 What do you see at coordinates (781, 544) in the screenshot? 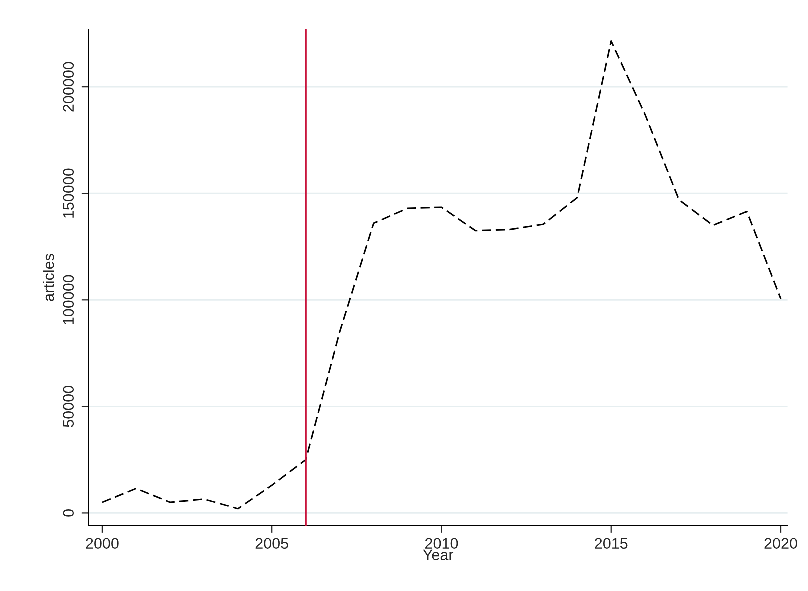
I see `x-tick-label: 2020` at bounding box center [781, 544].